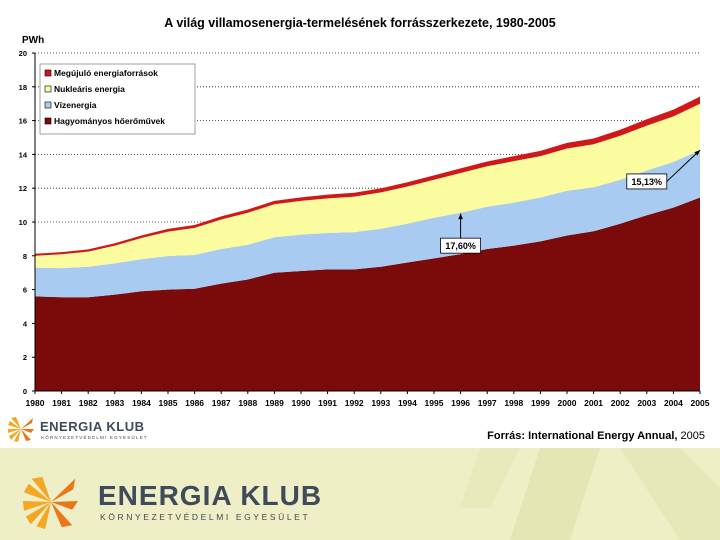 The image size is (720, 540). Describe the element at coordinates (106, 73) in the screenshot. I see `legend-label-0: Megújuló energiaforrások` at that location.